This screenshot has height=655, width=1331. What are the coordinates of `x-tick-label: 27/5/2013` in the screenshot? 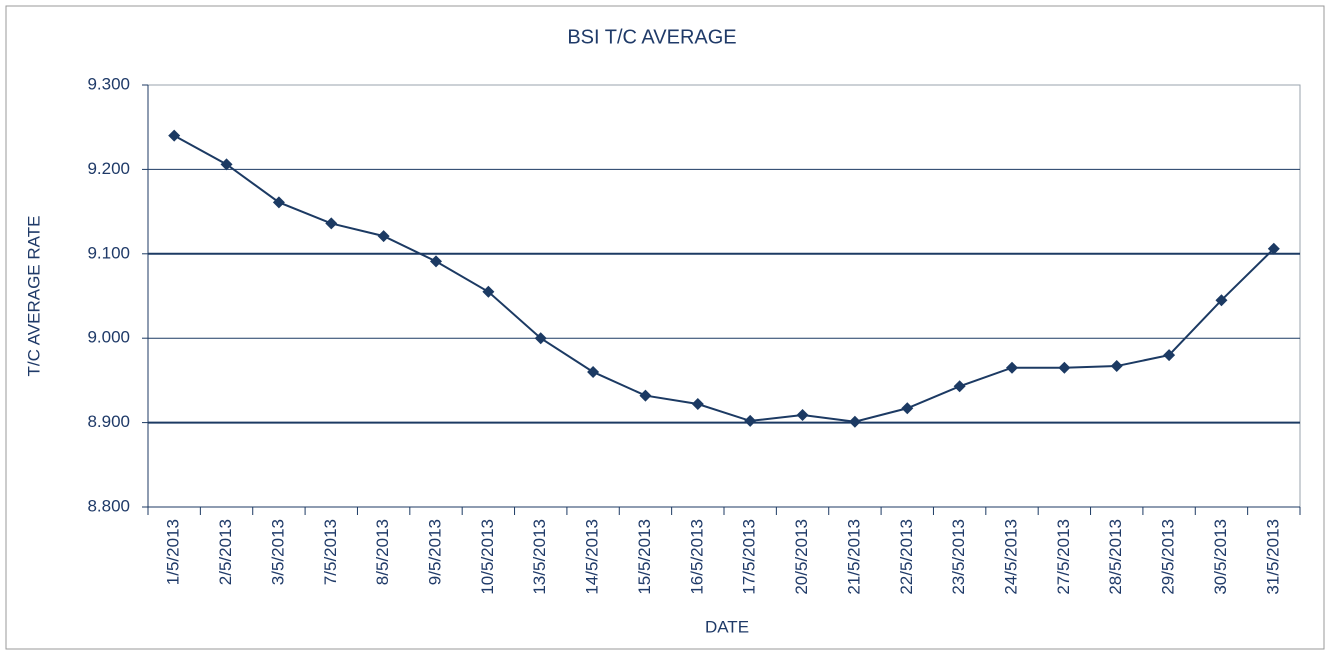 It's located at (1063, 557).